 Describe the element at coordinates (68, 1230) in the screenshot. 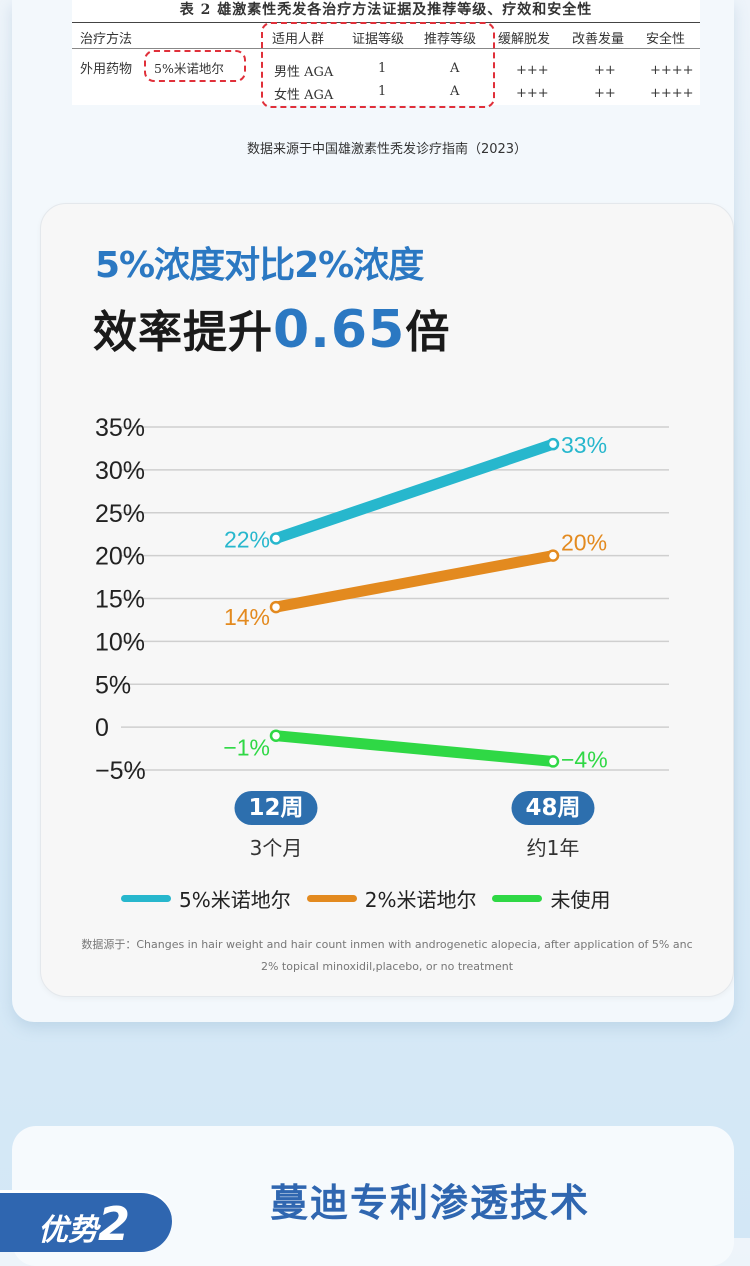

I see `advantage-label: 优势` at that location.